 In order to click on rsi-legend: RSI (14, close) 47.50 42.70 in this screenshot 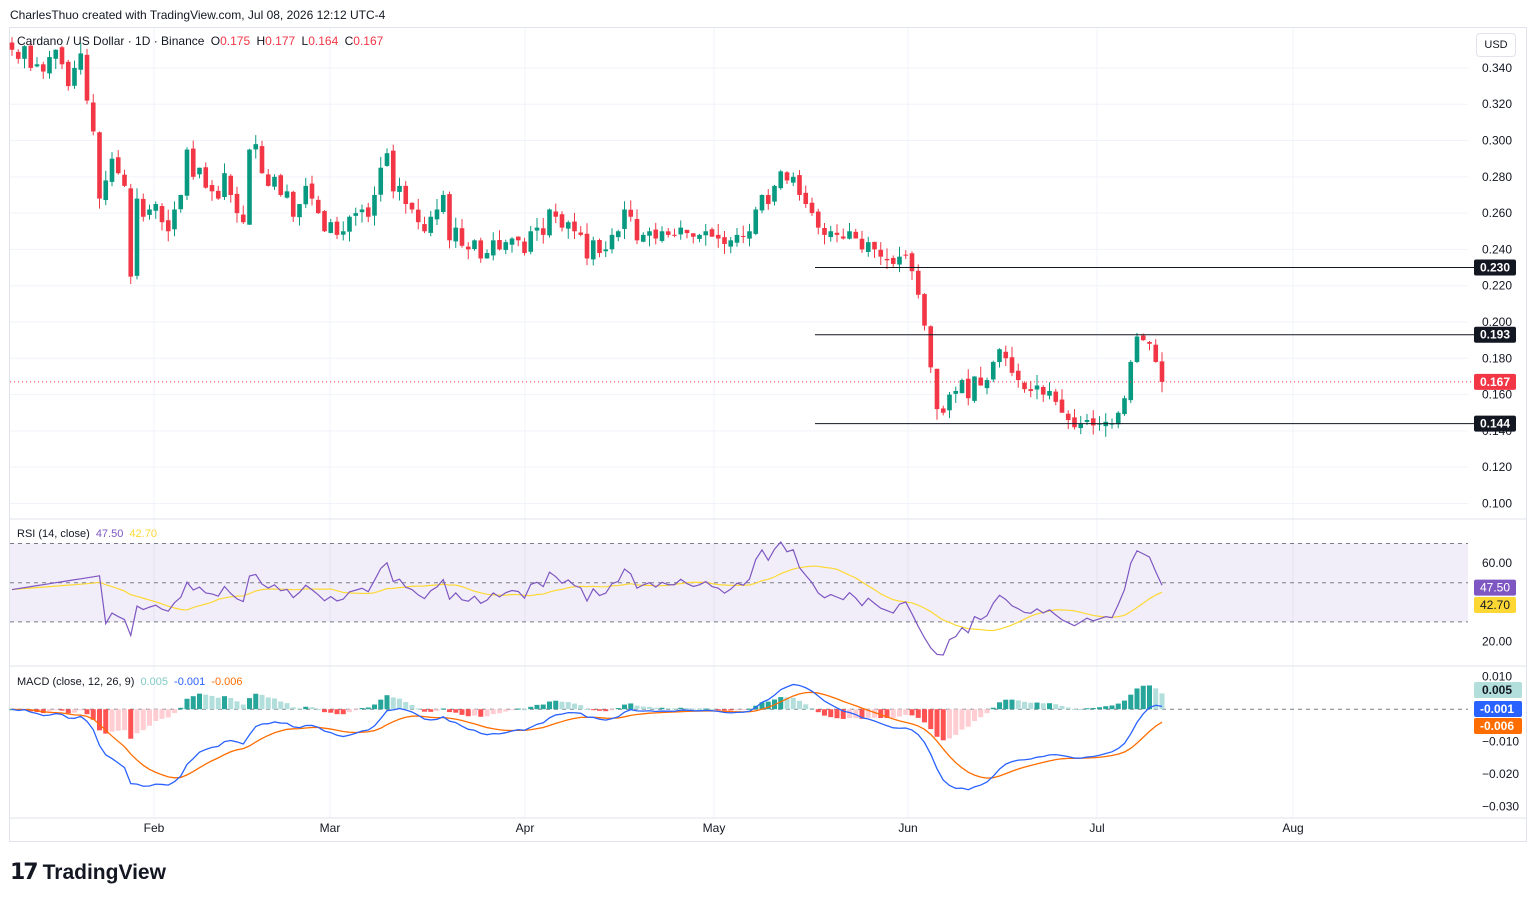, I will do `click(88, 534)`.